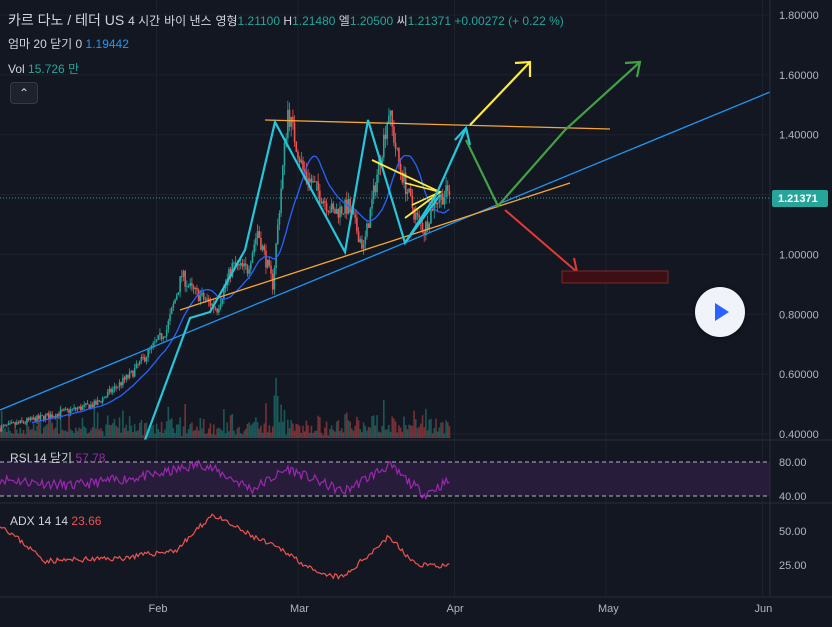  I want to click on resistance-line-orange, so click(437, 124).